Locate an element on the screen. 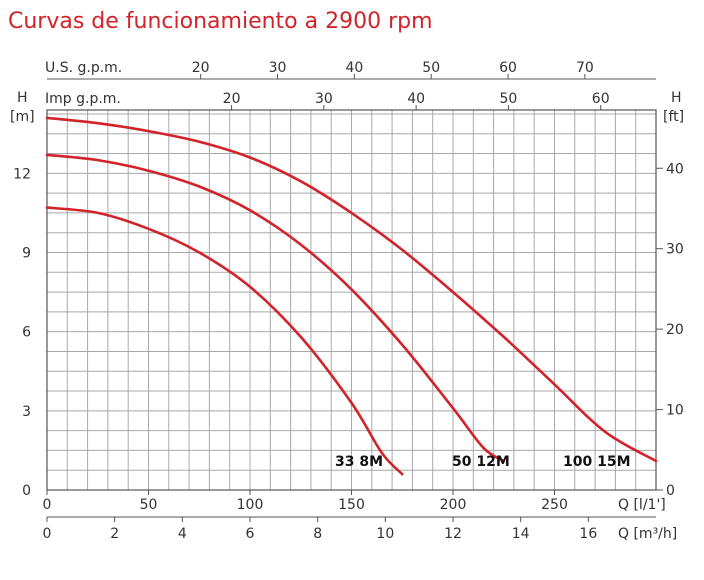 Image resolution: width=704 pixels, height=580 pixels. x-tick-label: 100 is located at coordinates (250, 505).